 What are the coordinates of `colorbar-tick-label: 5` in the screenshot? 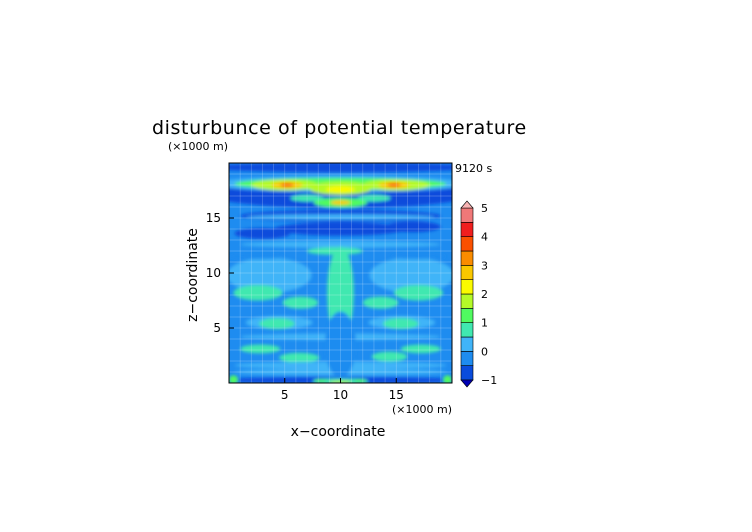 It's located at (484, 208).